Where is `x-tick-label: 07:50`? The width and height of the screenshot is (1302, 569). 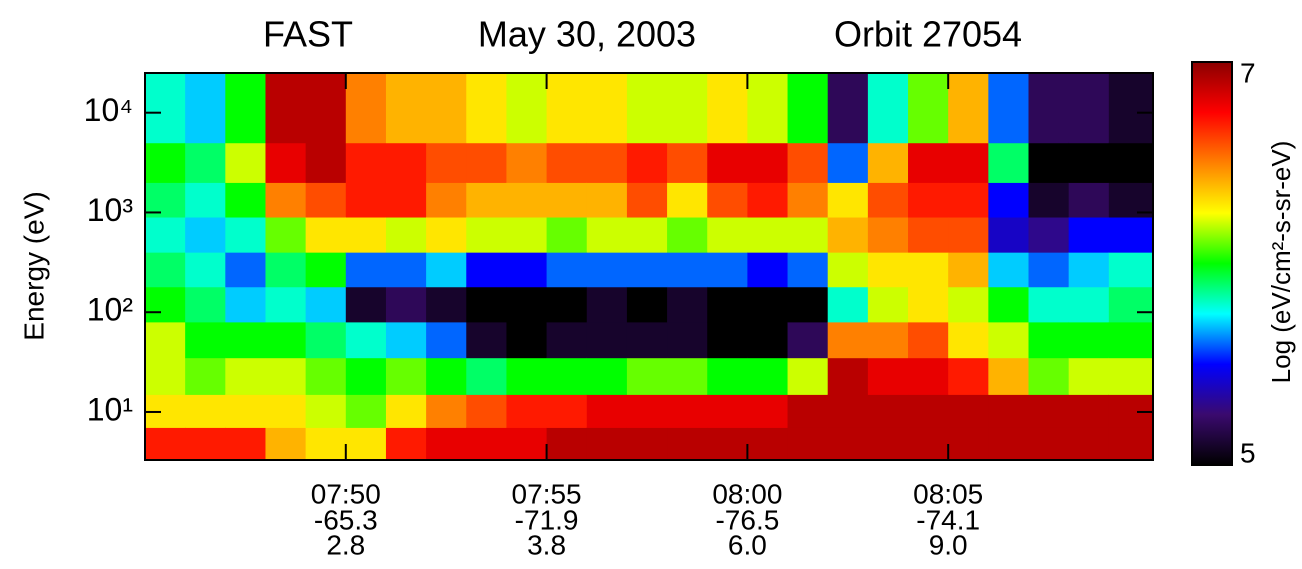
x-tick-label: 07:50 is located at coordinates (346, 493).